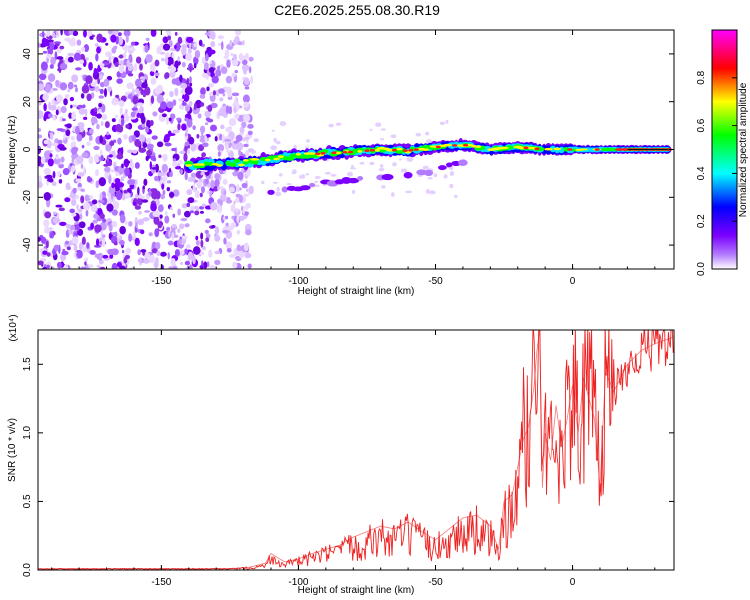 Image resolution: width=750 pixels, height=600 pixels. I want to click on spectrogram-xtick-label: -150, so click(161, 281).